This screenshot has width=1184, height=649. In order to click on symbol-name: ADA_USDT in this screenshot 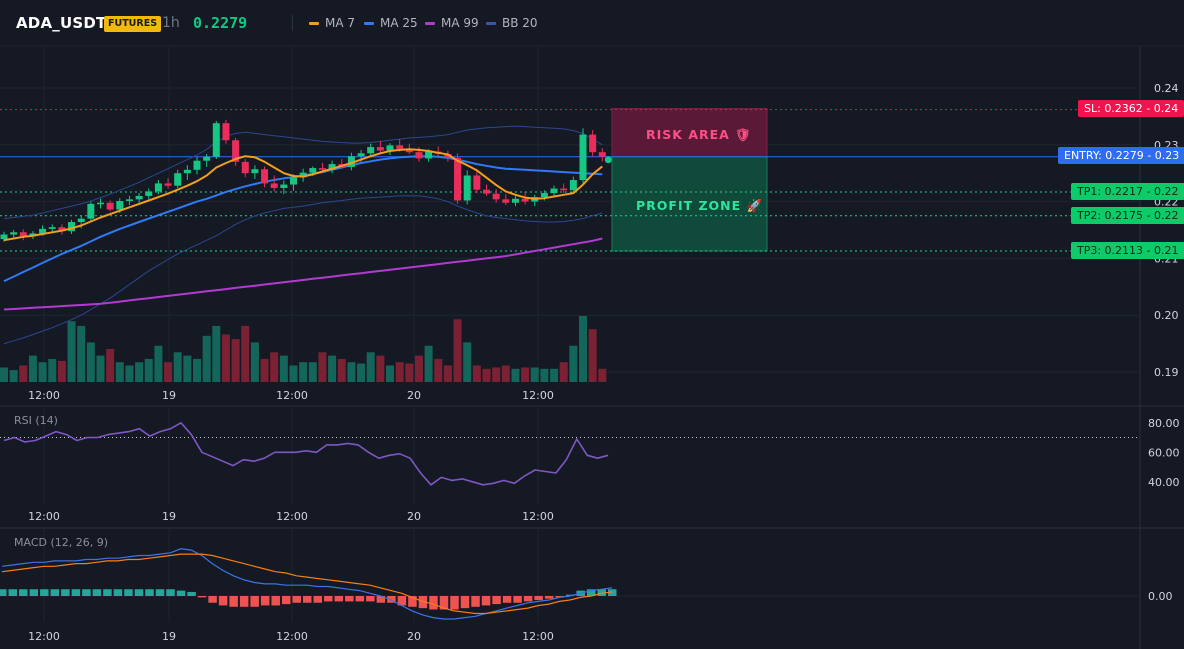, I will do `click(61, 23)`.